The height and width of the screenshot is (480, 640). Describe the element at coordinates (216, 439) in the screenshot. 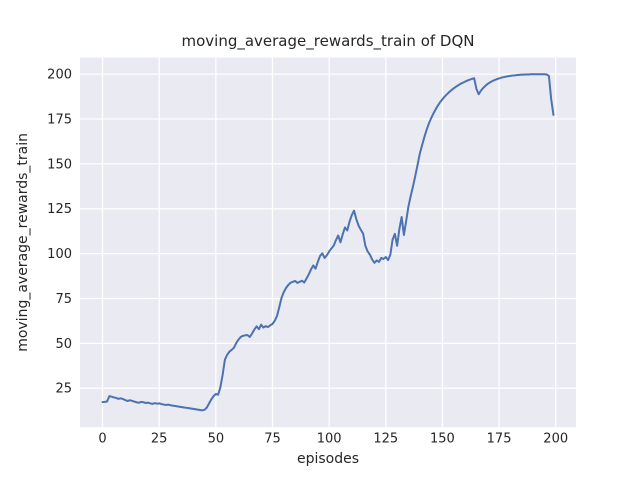

I see `x-tick-label: 50` at that location.